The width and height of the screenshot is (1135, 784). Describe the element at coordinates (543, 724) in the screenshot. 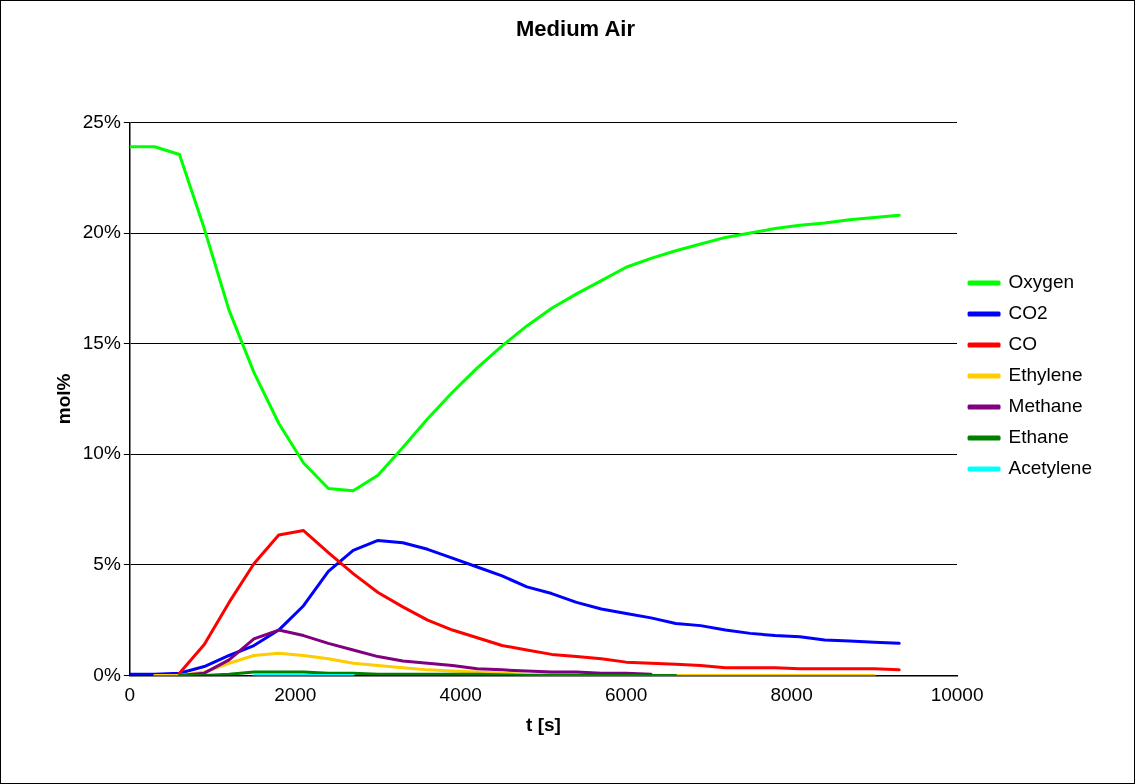

I see `x-axis-title: t [s]` at that location.